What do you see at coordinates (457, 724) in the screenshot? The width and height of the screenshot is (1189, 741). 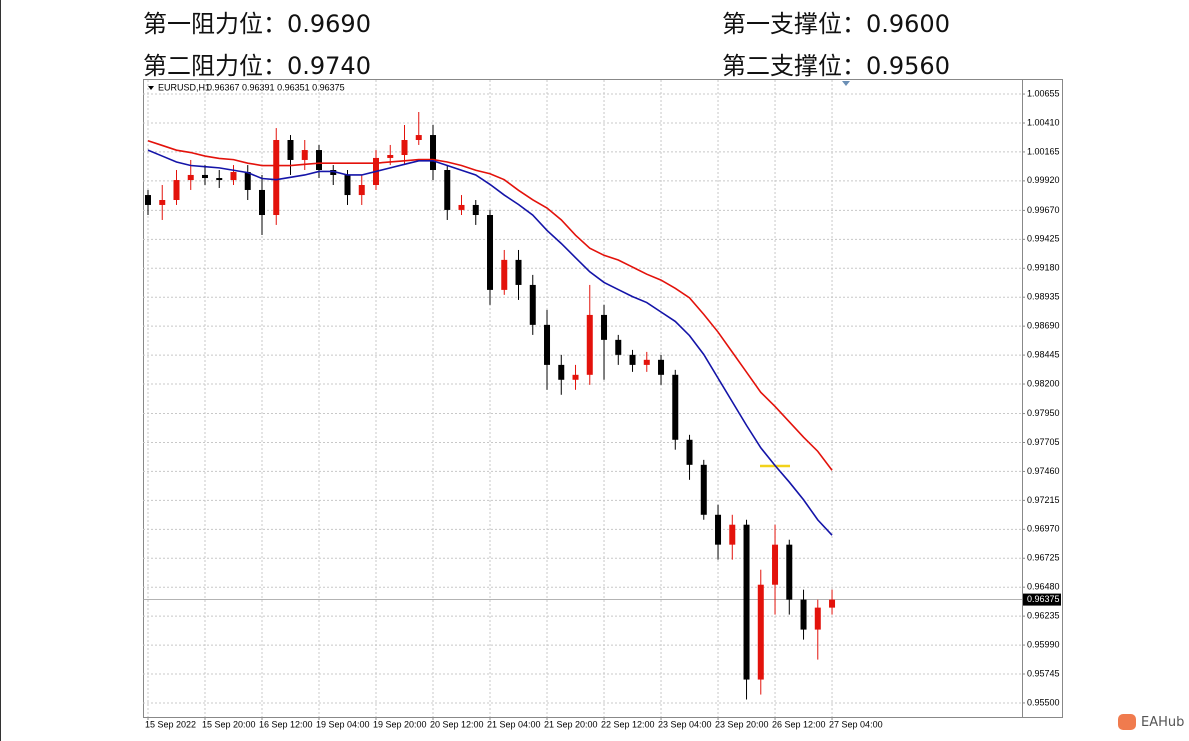 I see `x-tick-label: 20 Sep 12:00` at bounding box center [457, 724].